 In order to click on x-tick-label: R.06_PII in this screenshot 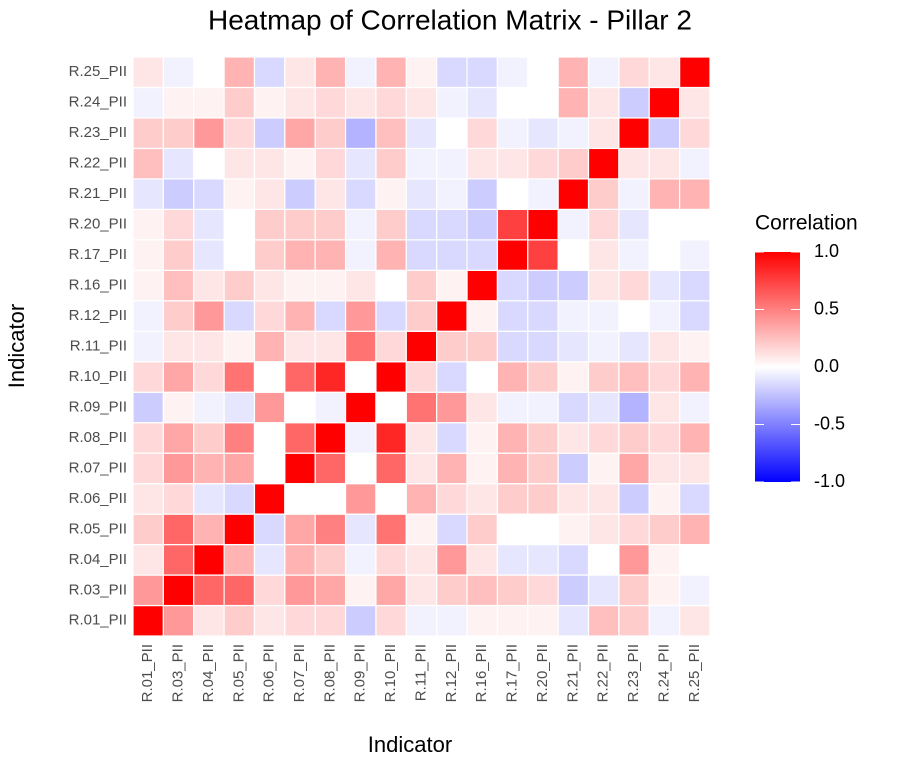, I will do `click(269, 673)`.